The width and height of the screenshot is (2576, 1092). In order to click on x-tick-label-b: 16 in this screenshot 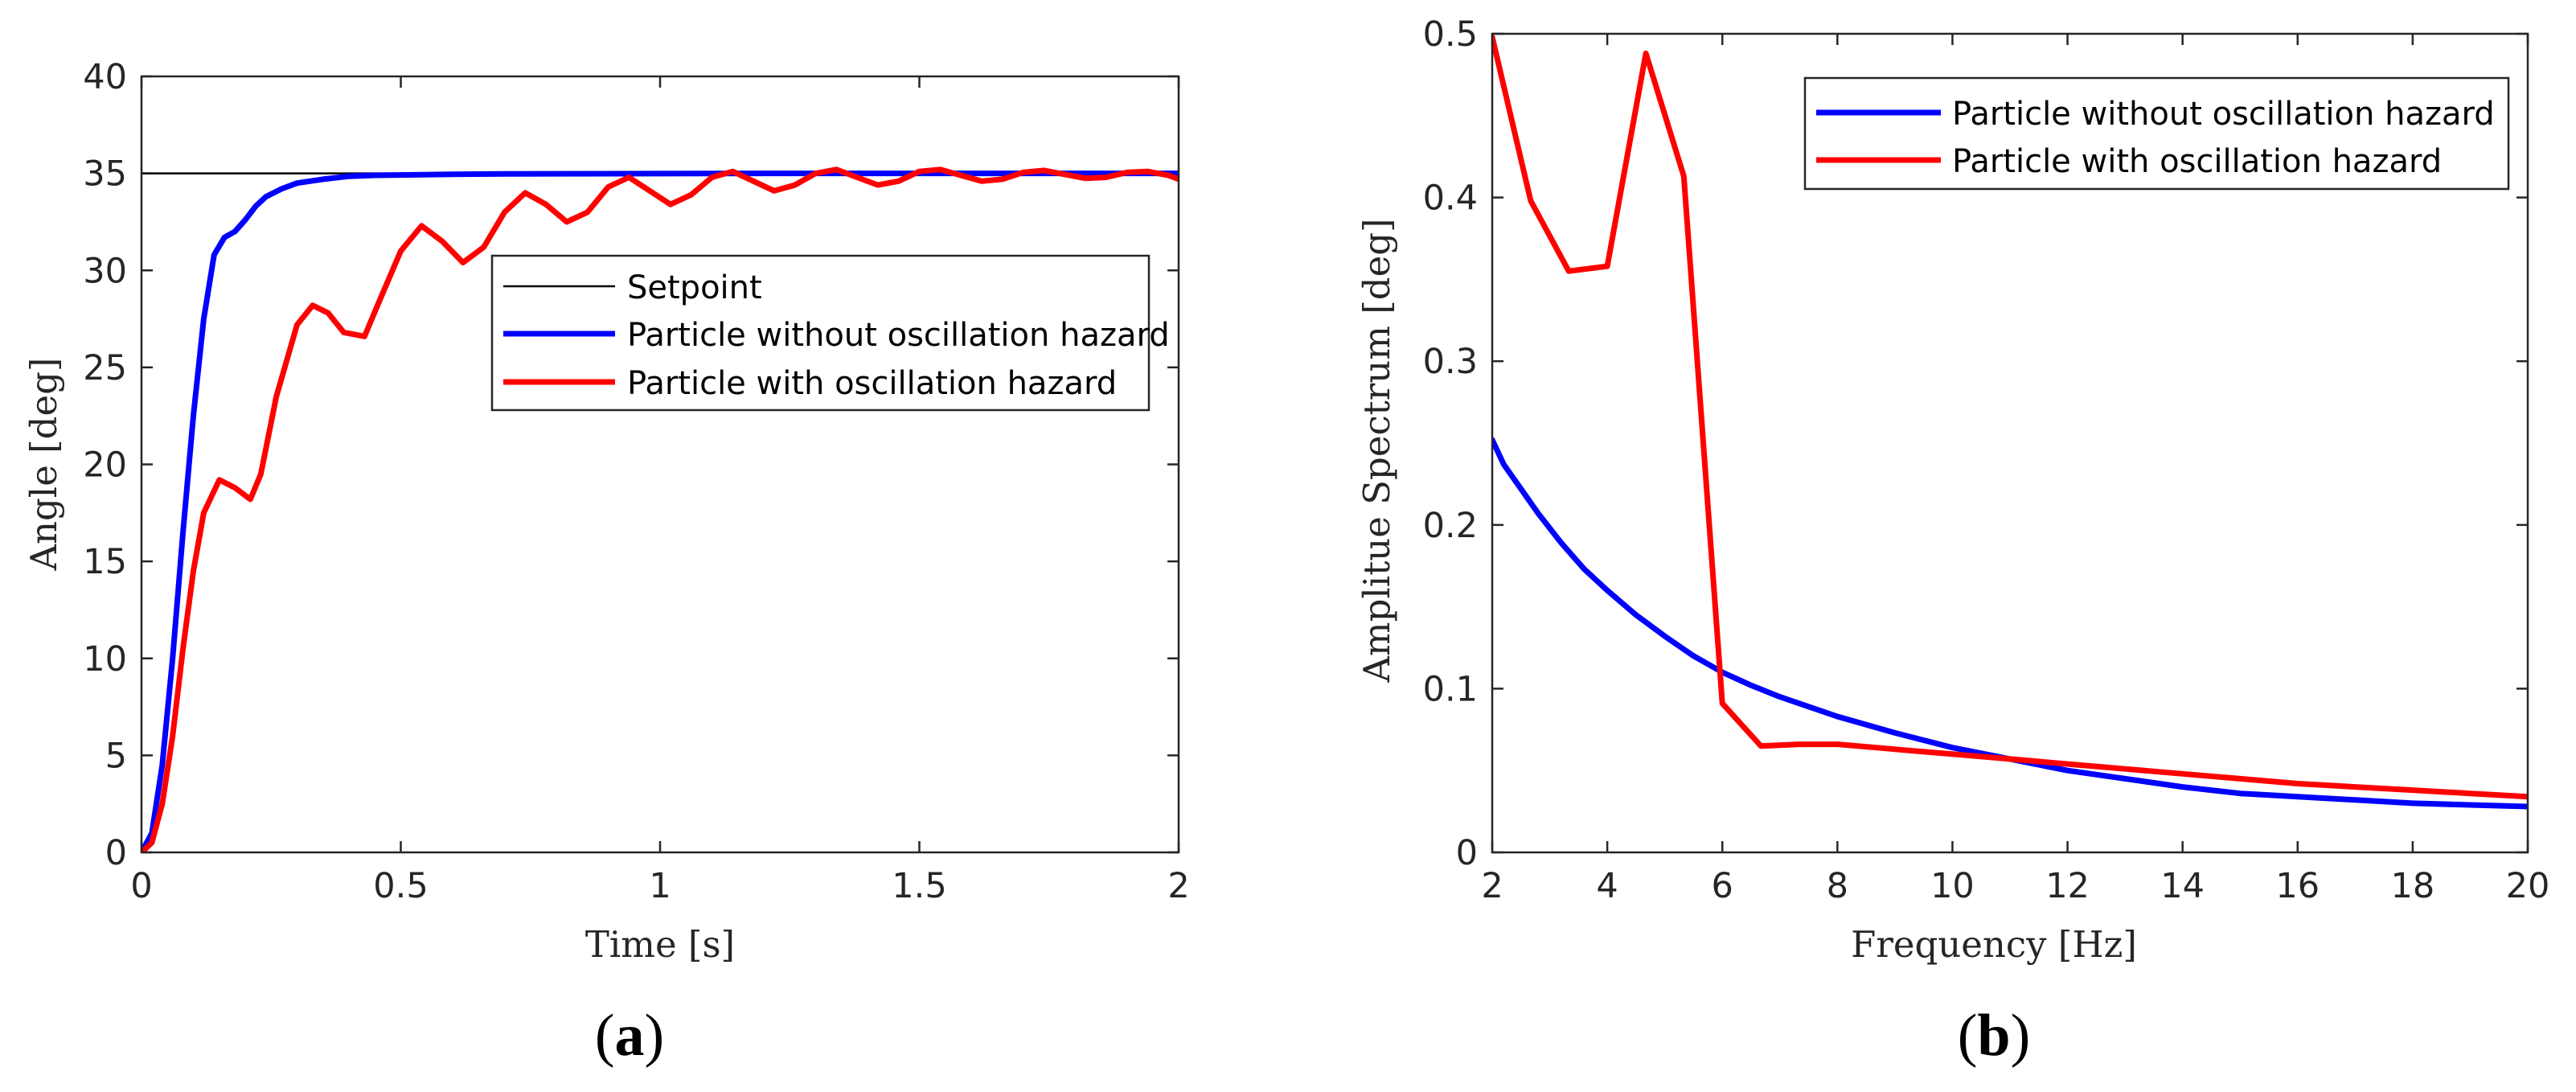, I will do `click(2297, 886)`.